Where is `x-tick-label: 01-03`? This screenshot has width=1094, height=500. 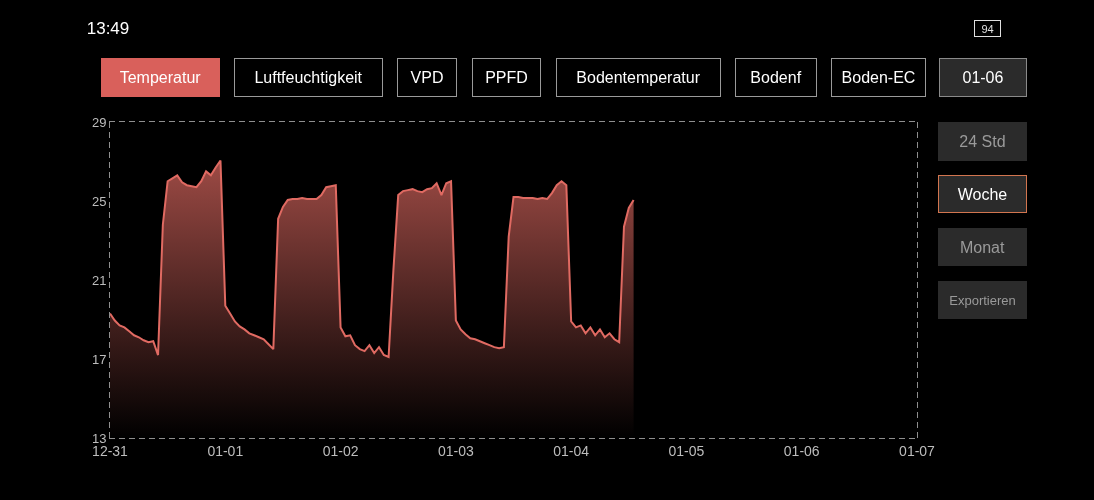 x-tick-label: 01-03 is located at coordinates (455, 450).